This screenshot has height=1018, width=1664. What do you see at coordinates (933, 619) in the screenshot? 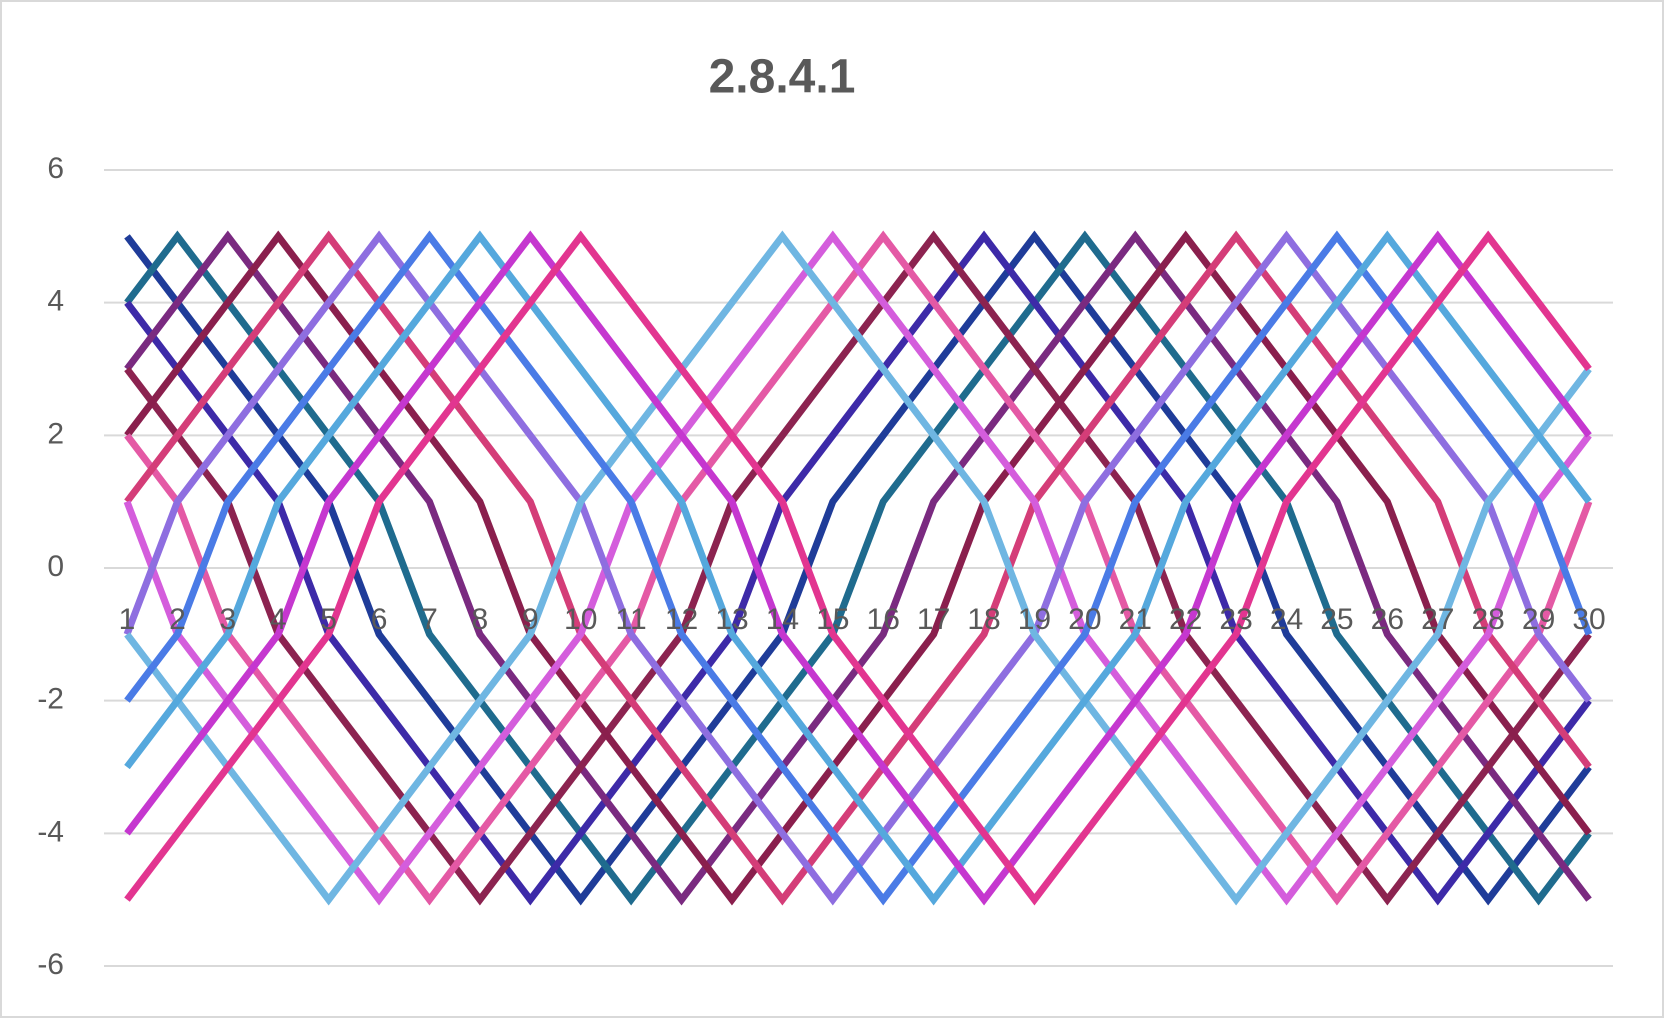
I see `x-tick-label: 17` at bounding box center [933, 619].